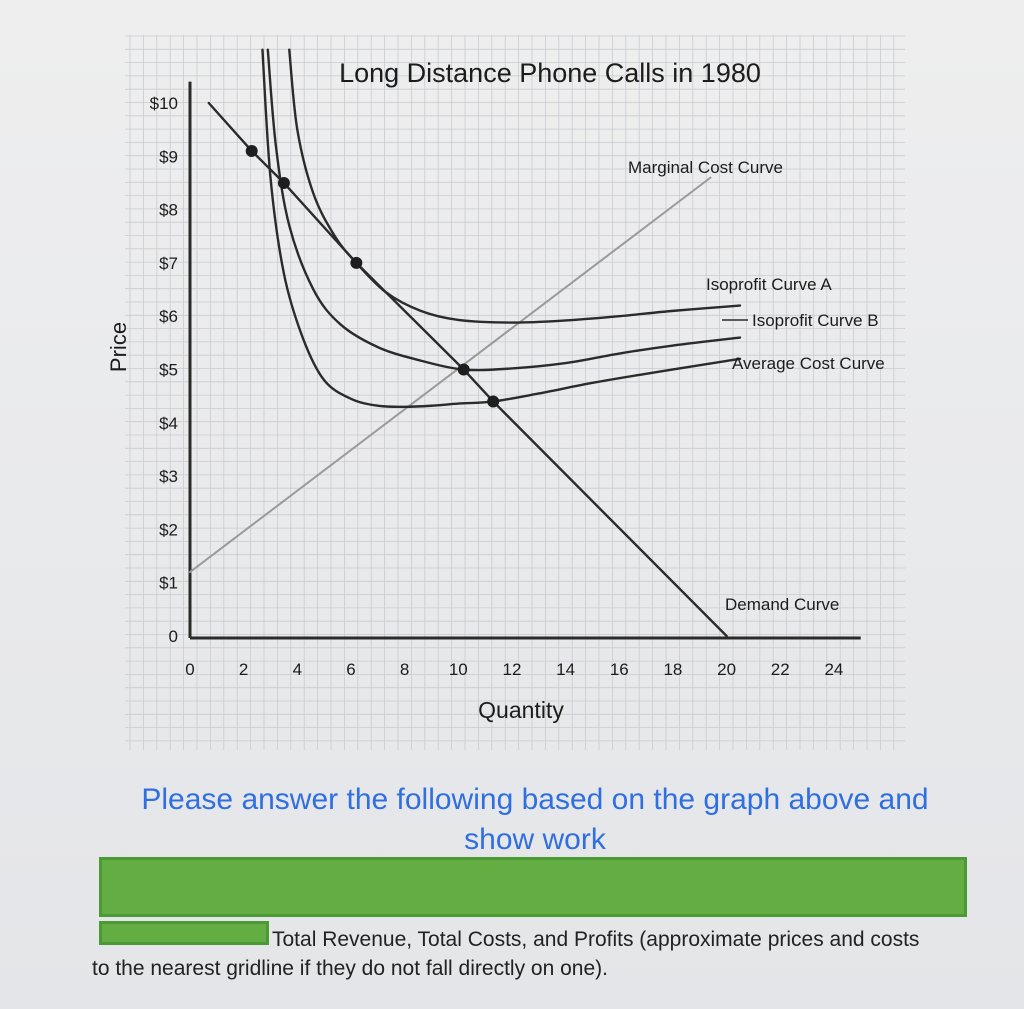  What do you see at coordinates (808, 363) in the screenshot?
I see `average-cost-curve-label: Average Cost Curve` at bounding box center [808, 363].